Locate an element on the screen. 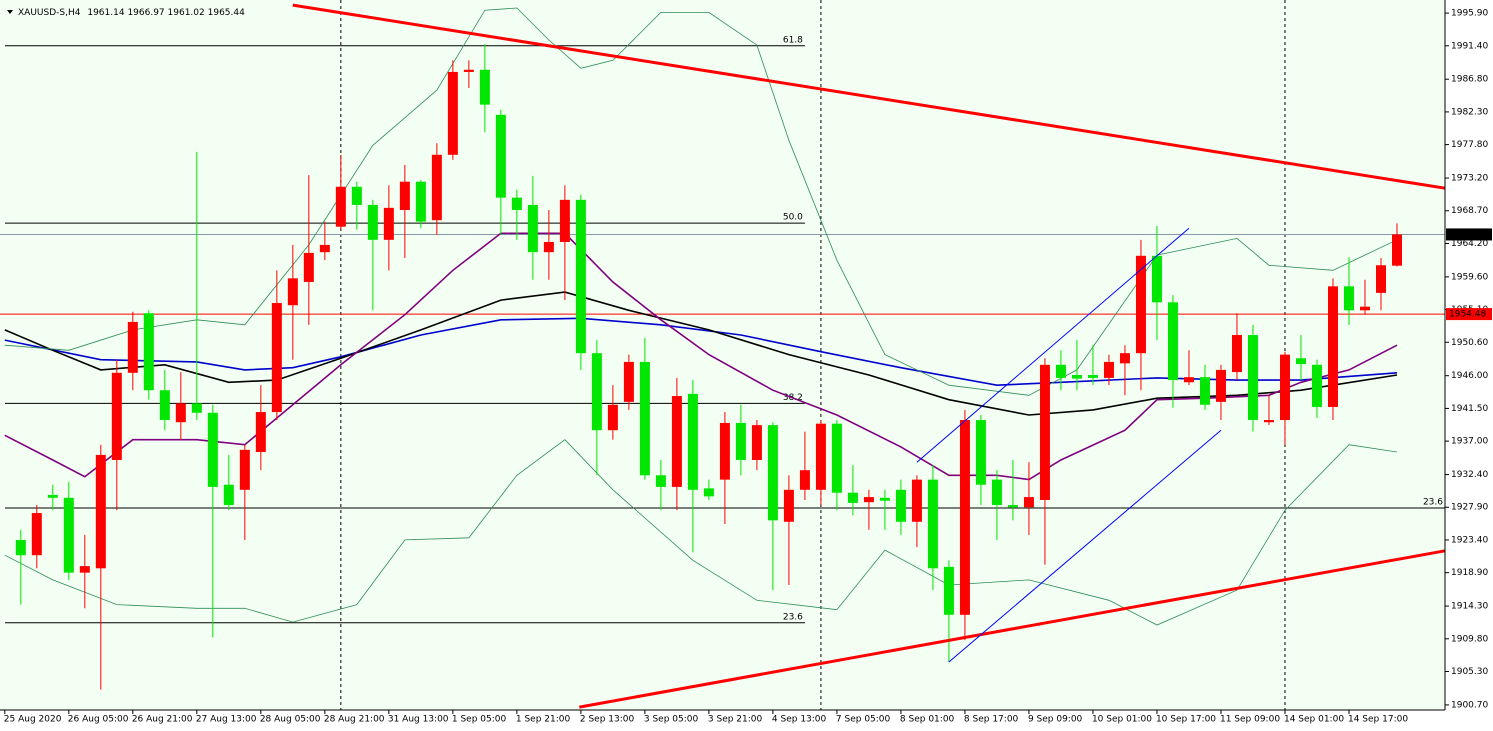 The height and width of the screenshot is (731, 1493). y-tick-label: 1941.50 is located at coordinates (1469, 409).